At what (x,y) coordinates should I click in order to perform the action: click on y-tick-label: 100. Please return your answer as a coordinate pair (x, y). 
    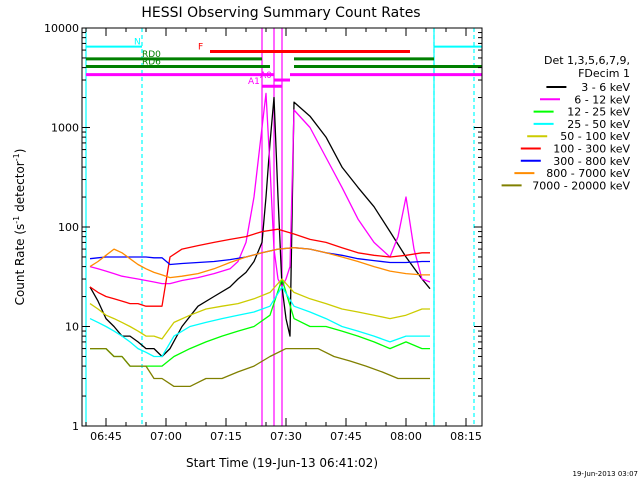
    Looking at the image, I should click on (68, 227).